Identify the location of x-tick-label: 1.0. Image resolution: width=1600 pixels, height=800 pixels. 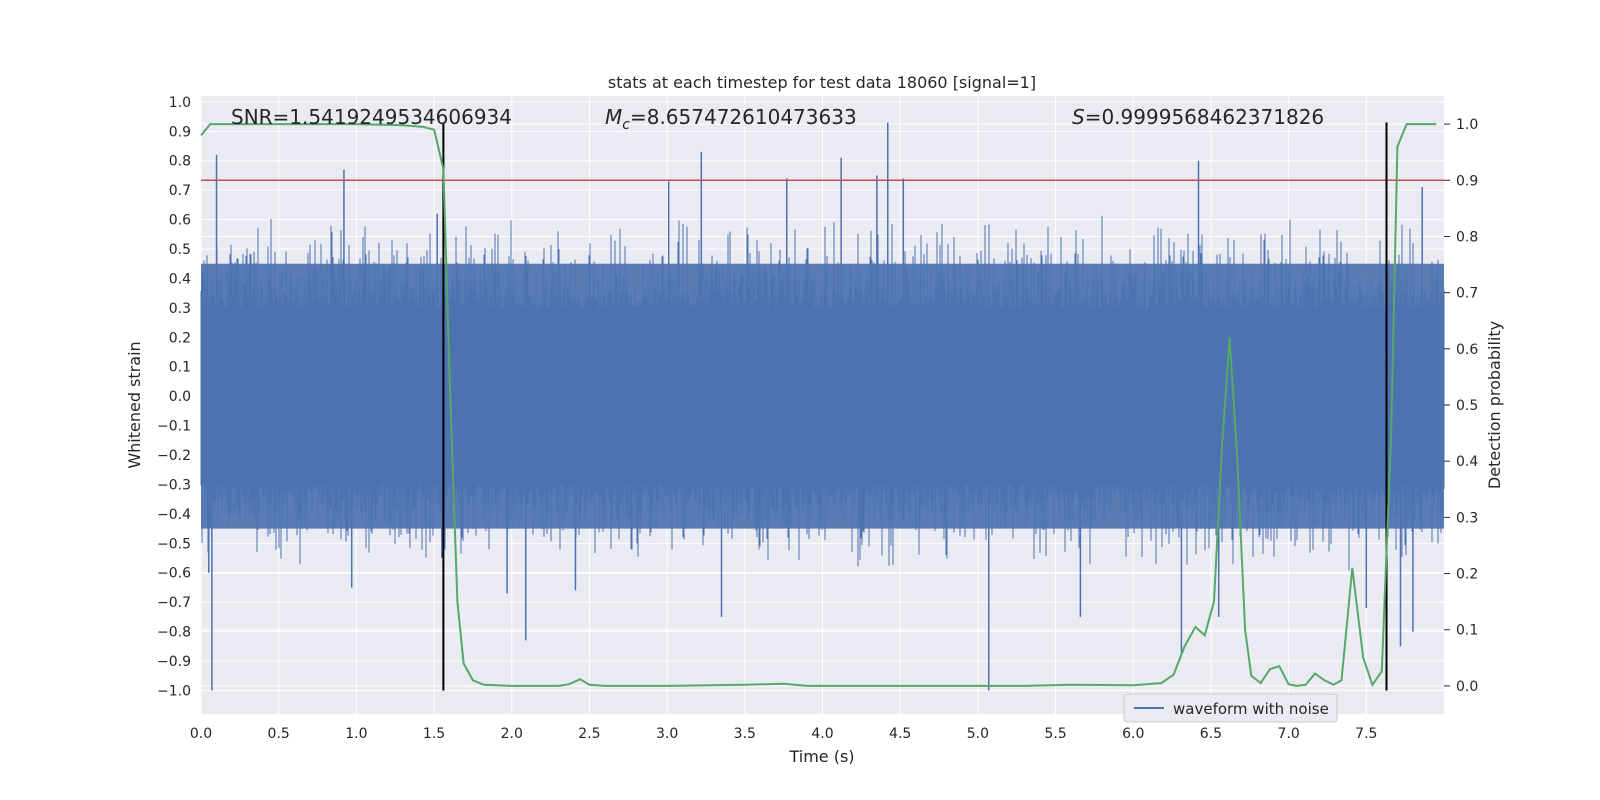
(356, 734).